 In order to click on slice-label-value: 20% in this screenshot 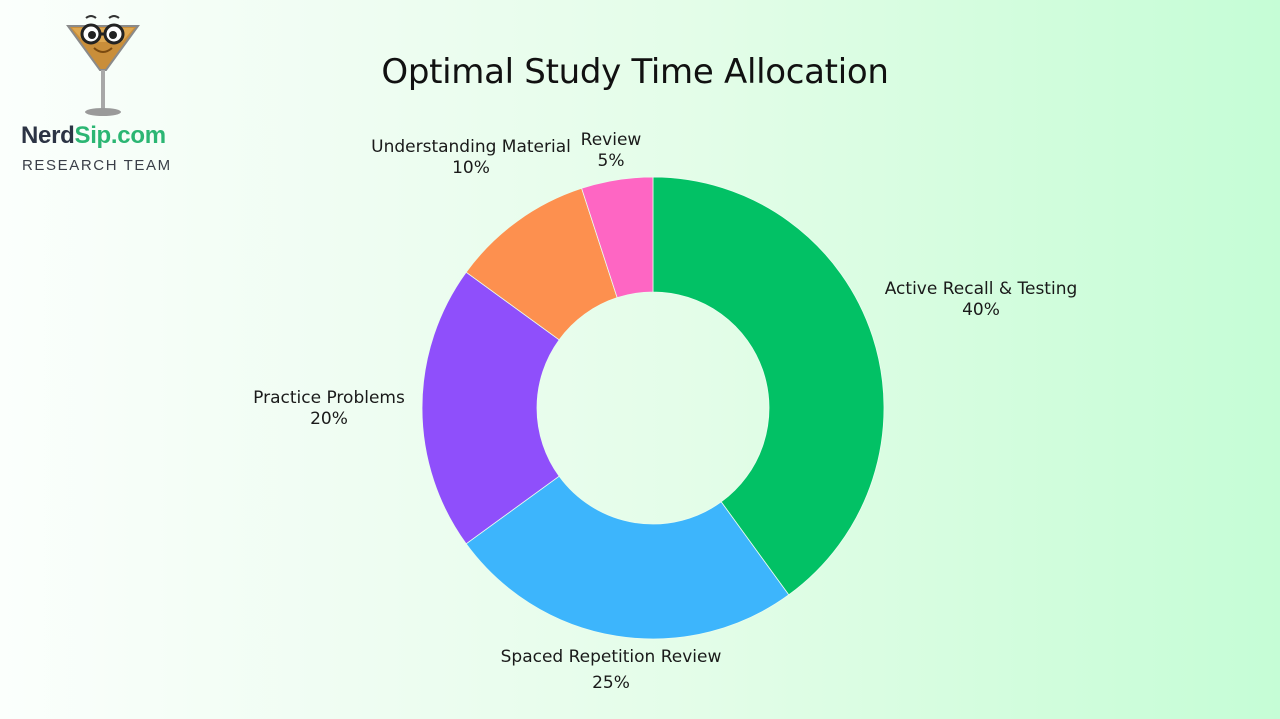, I will do `click(329, 419)`.